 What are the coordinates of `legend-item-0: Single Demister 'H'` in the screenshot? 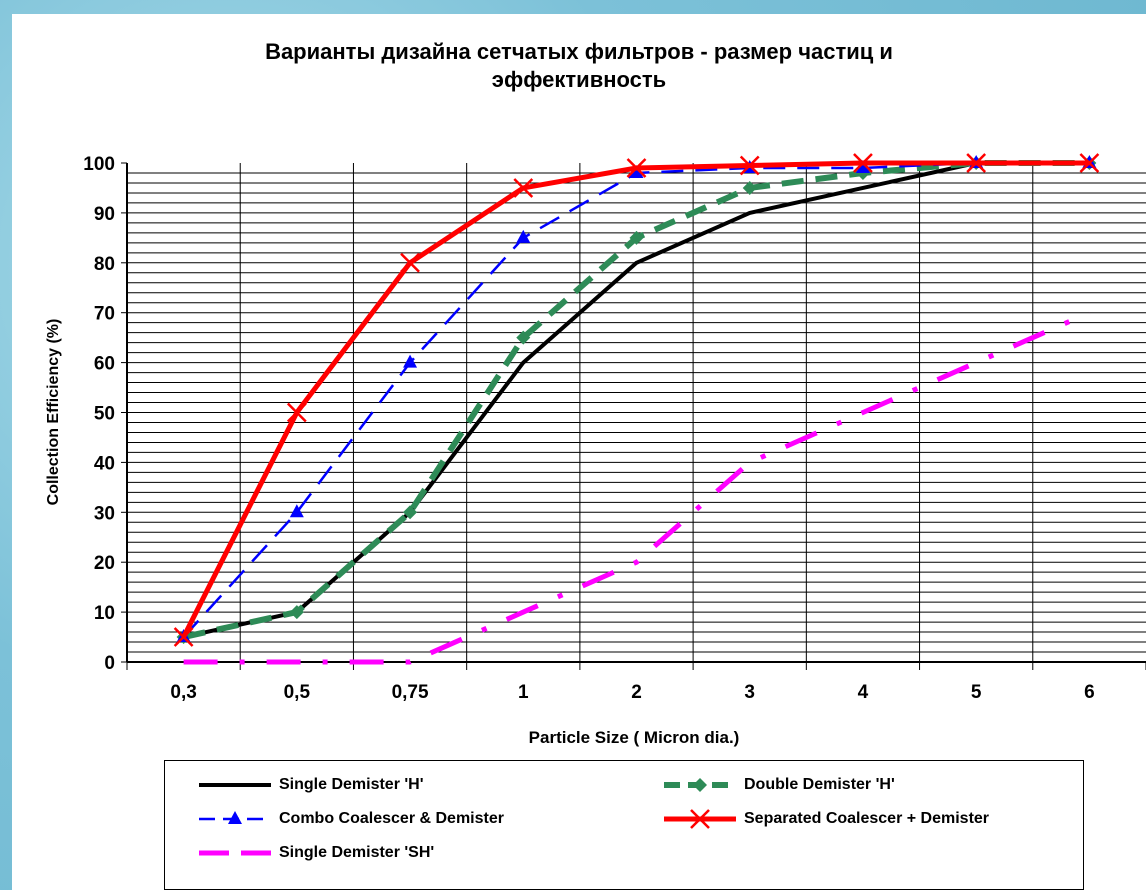 It's located at (309, 785).